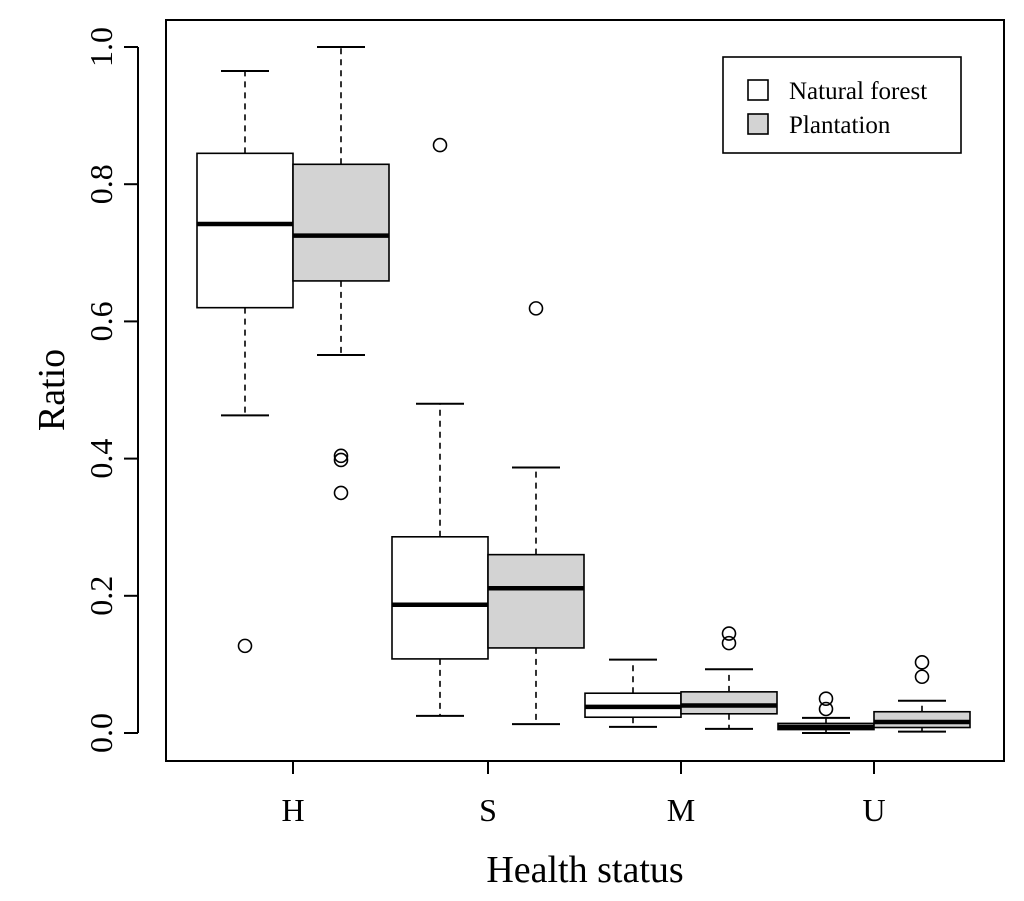  I want to click on x-axis-title: Health status, so click(584, 870).